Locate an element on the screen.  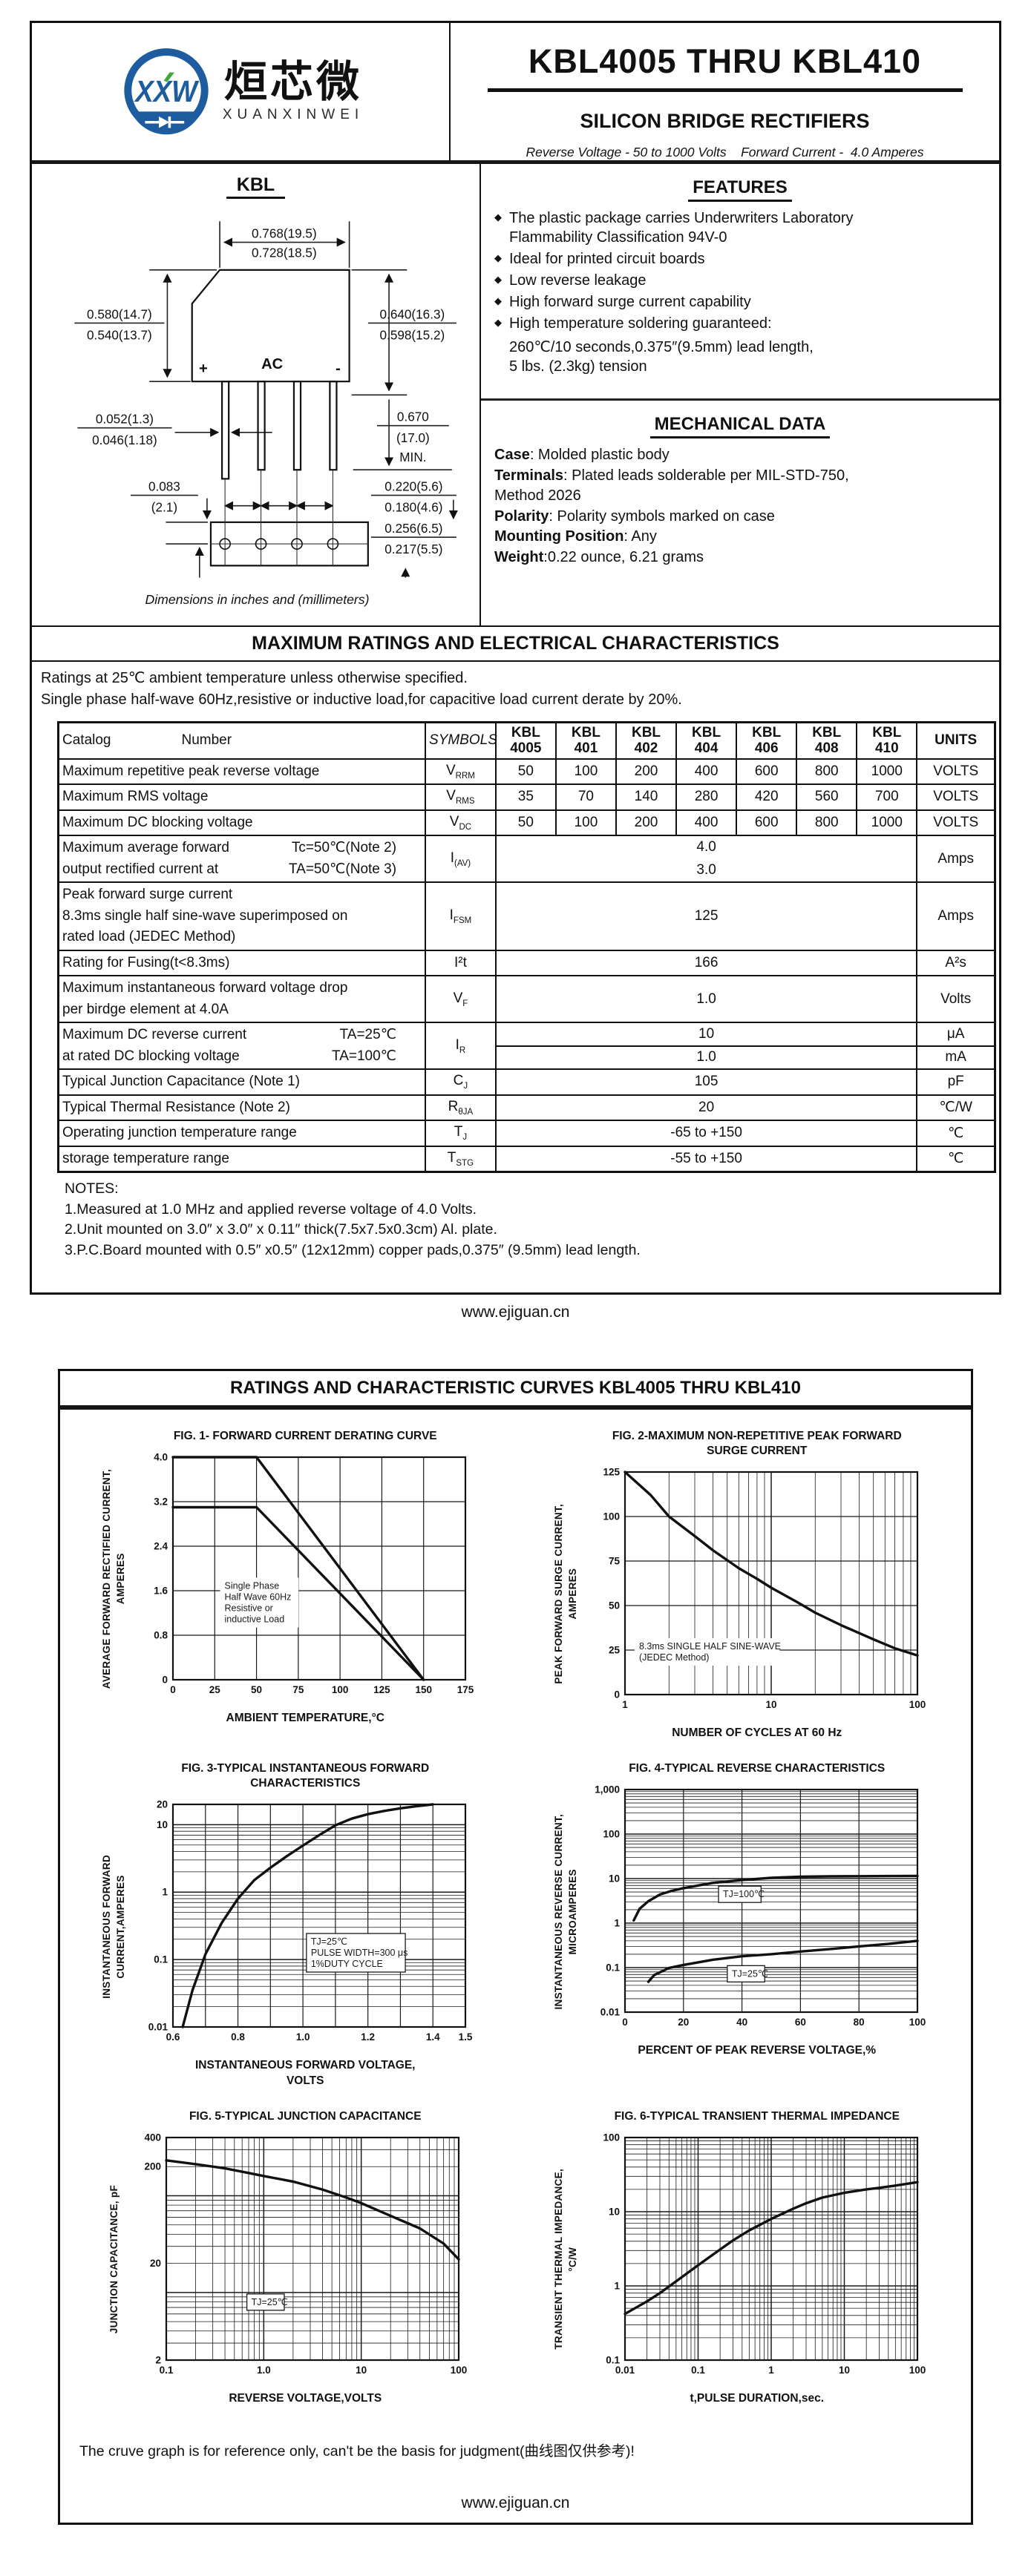
row-symbol: VDC is located at coordinates (461, 823).